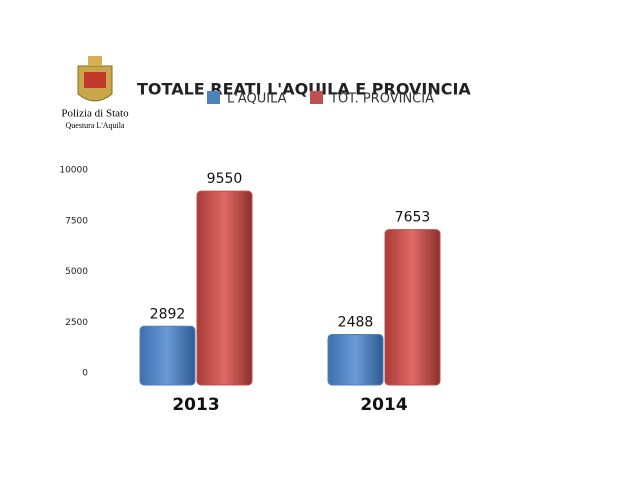  What do you see at coordinates (168, 314) in the screenshot?
I see `value-label: 2892` at bounding box center [168, 314].